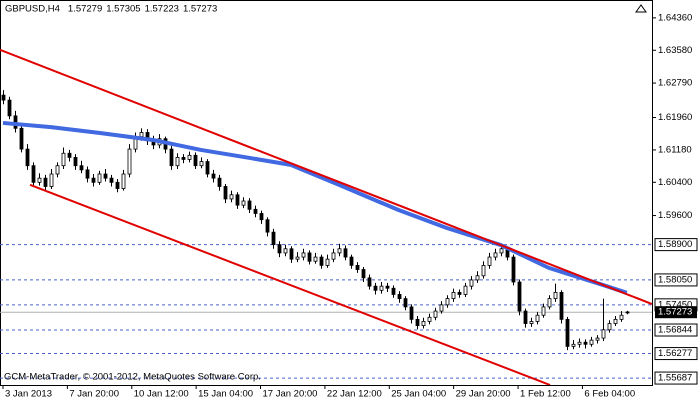 This screenshot has height=402, width=700. I want to click on current-price-box, so click(676, 312).